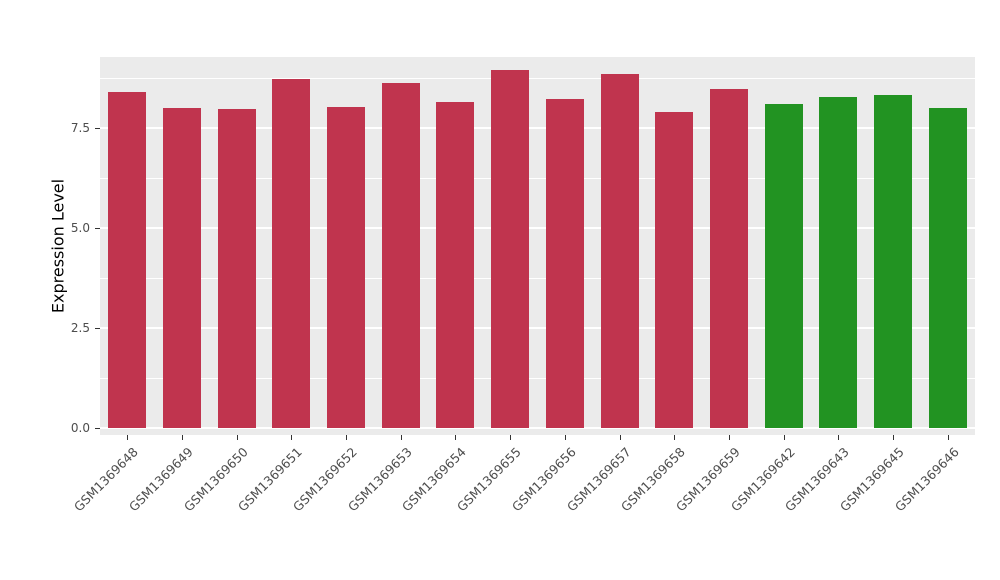 This screenshot has width=1000, height=580. I want to click on bar-GSM1369649, so click(182, 268).